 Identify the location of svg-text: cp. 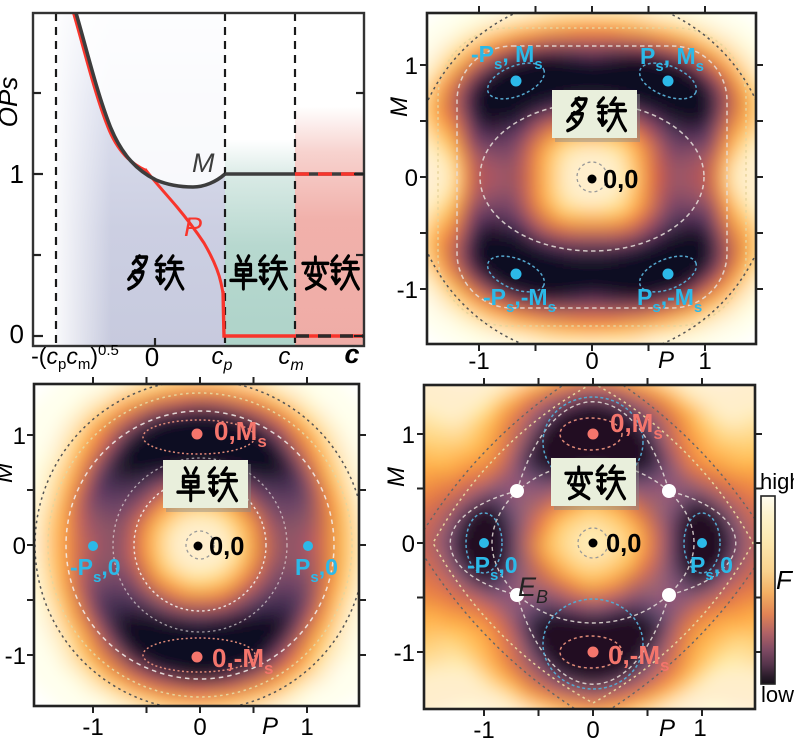
(222, 358).